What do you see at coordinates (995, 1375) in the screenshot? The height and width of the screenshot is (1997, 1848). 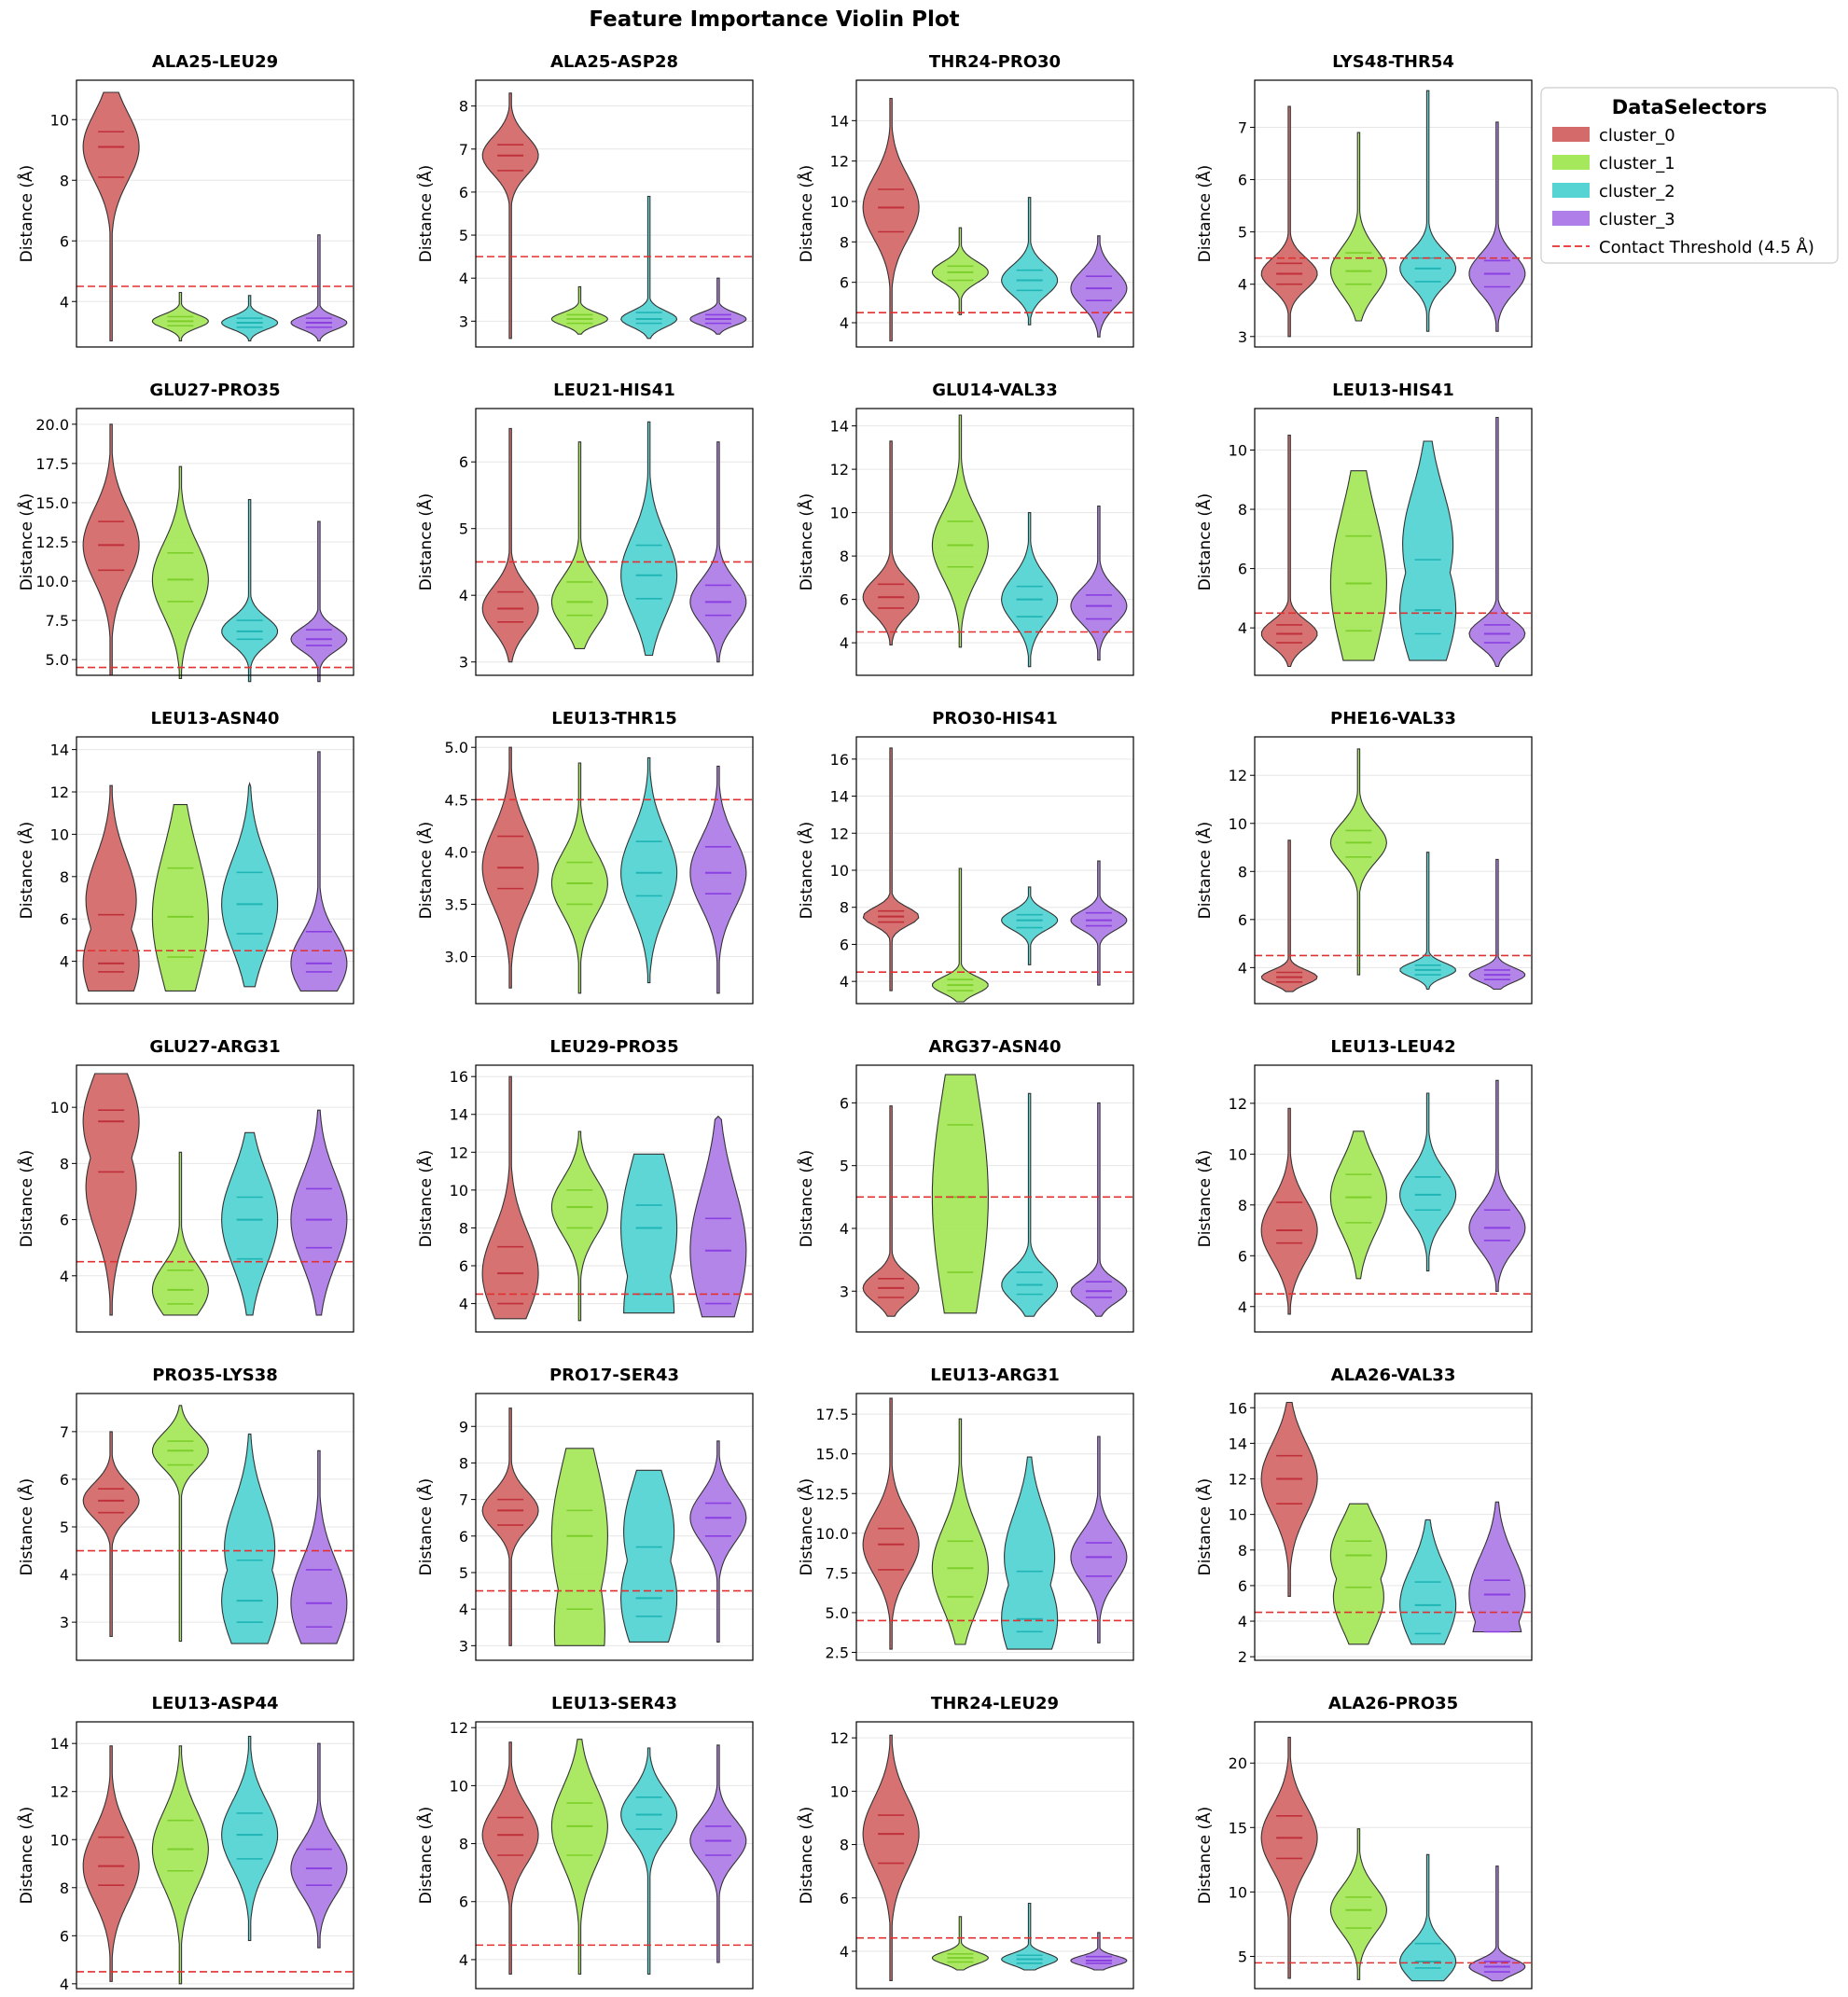 I see `panel-title: LEU13-ARG31` at bounding box center [995, 1375].